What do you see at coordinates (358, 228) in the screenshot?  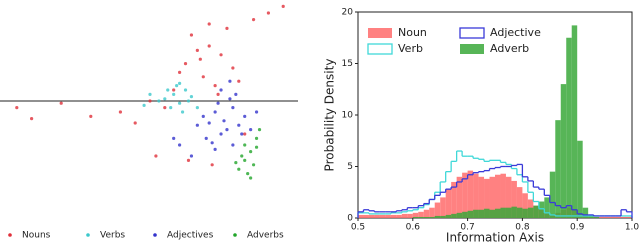 I see `x-tick-label: 0.5` at bounding box center [358, 228].